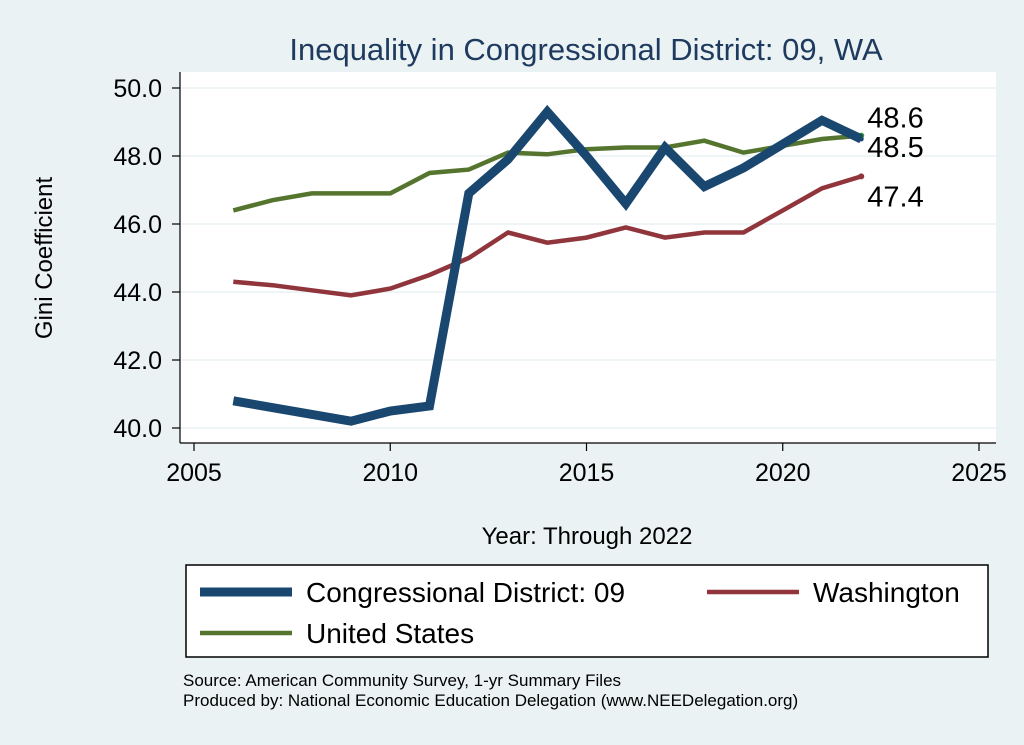 The image size is (1024, 745). I want to click on end-value-label: 48.5, so click(895, 148).